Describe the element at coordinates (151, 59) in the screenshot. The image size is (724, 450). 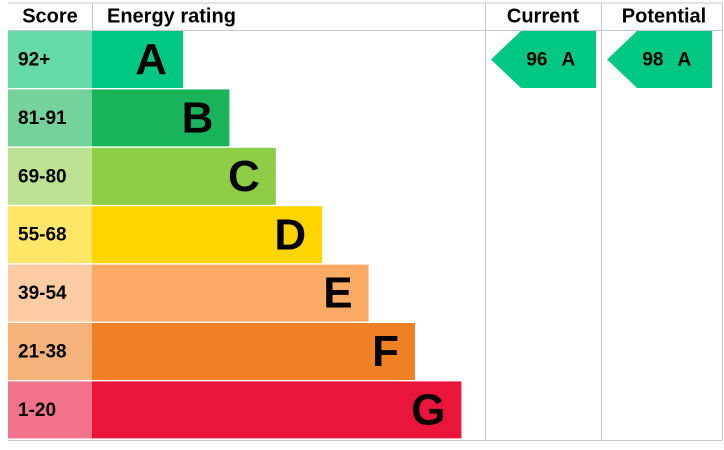
I see `rating-letter: A` at that location.